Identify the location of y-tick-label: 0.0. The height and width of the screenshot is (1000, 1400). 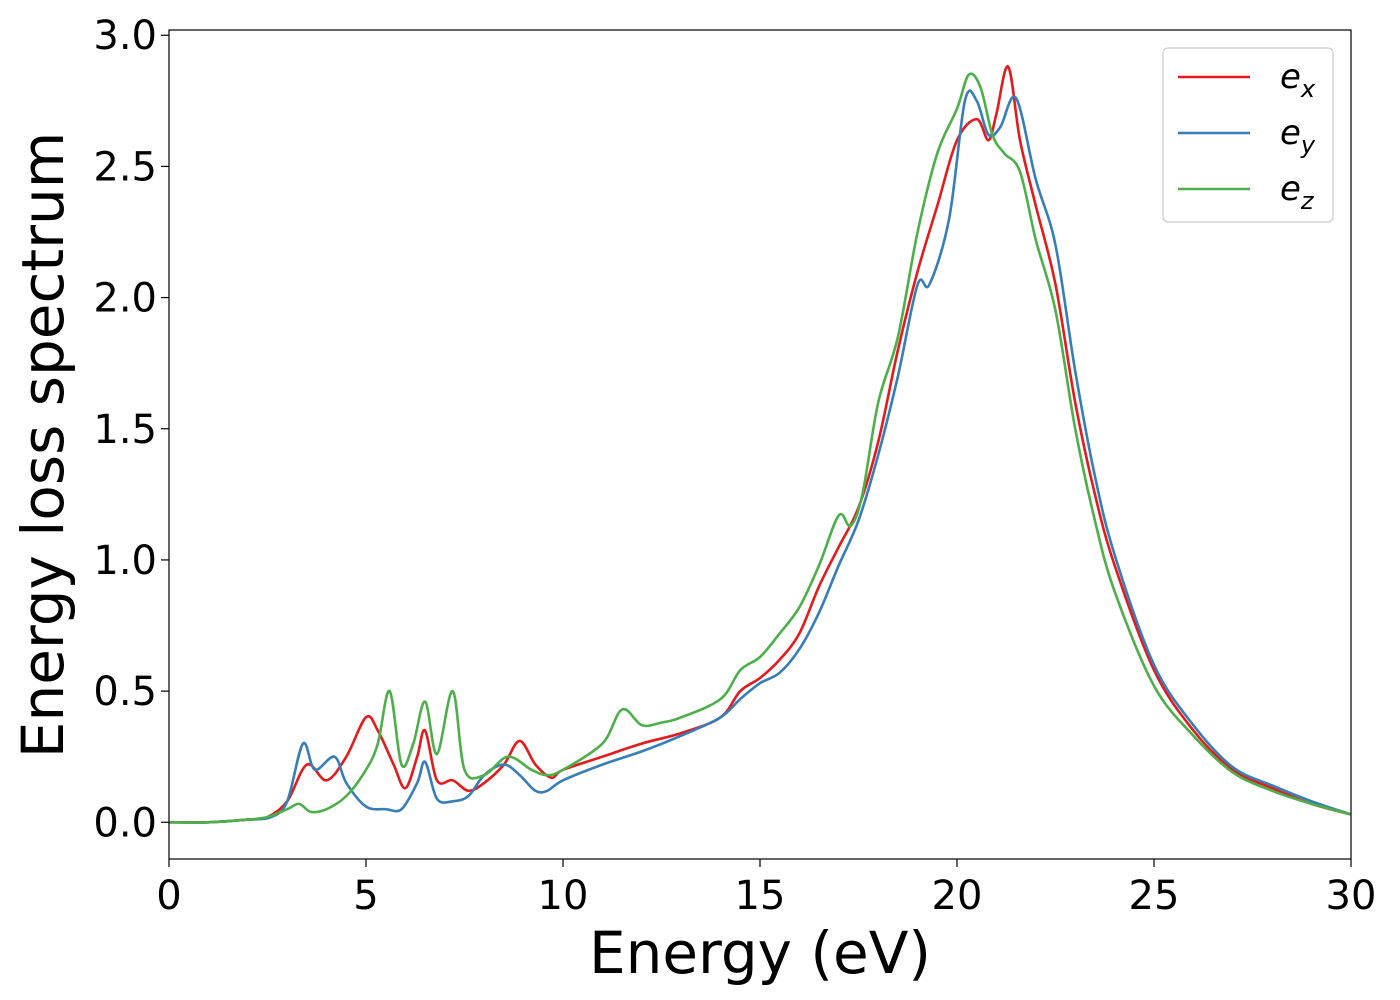
(125, 823).